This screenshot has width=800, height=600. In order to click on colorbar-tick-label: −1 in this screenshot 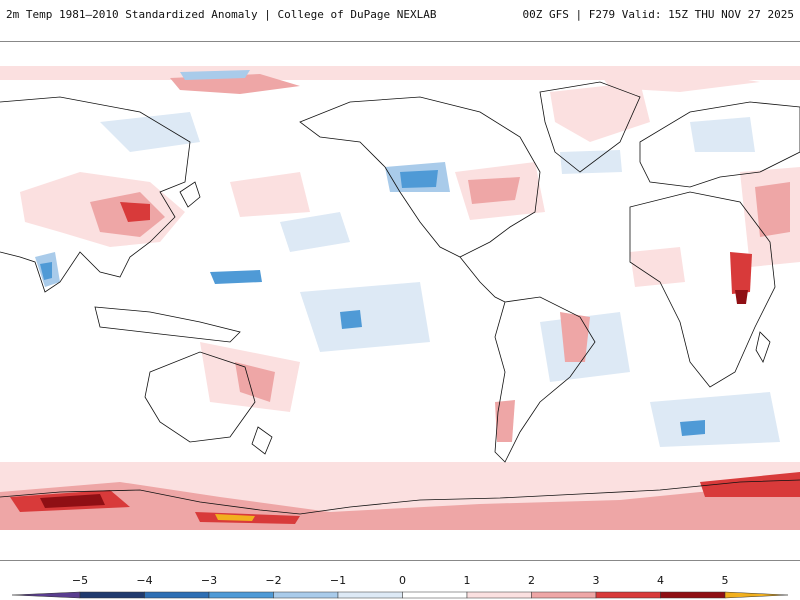, I will do `click(338, 580)`.